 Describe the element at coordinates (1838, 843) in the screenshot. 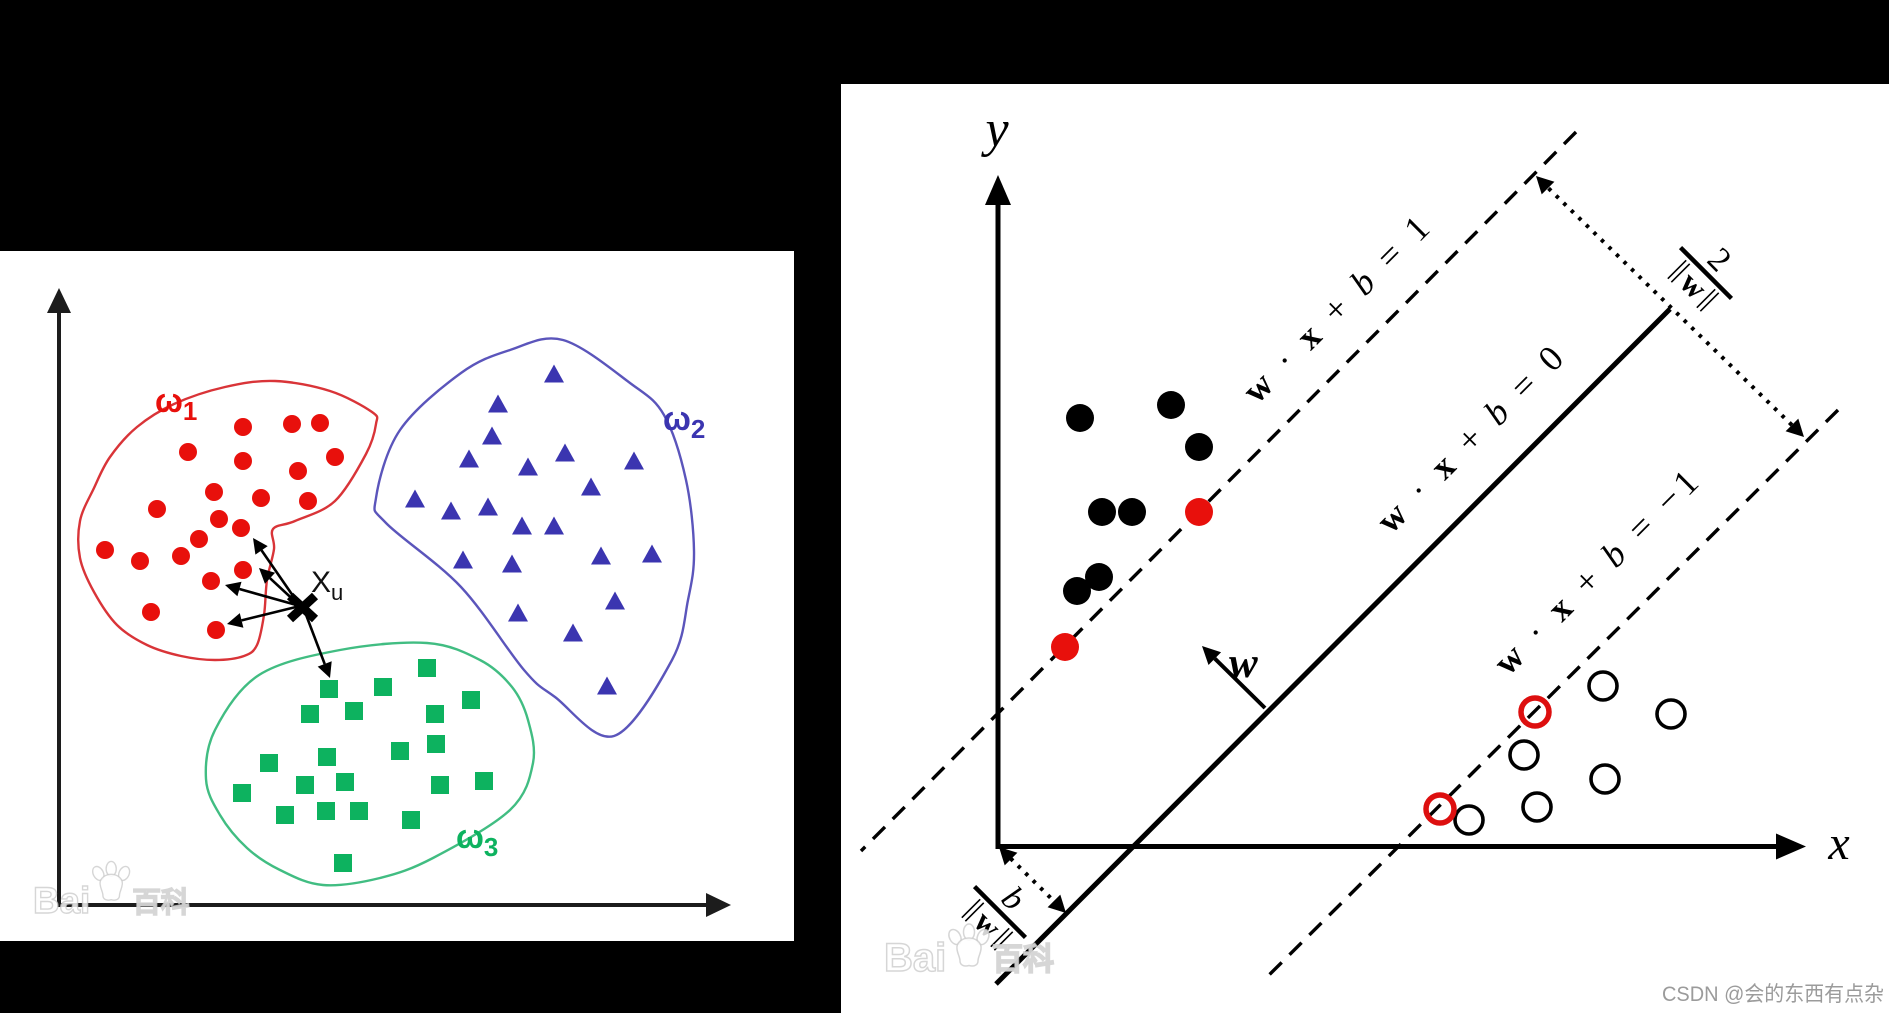

I see `svg-text: x` at that location.